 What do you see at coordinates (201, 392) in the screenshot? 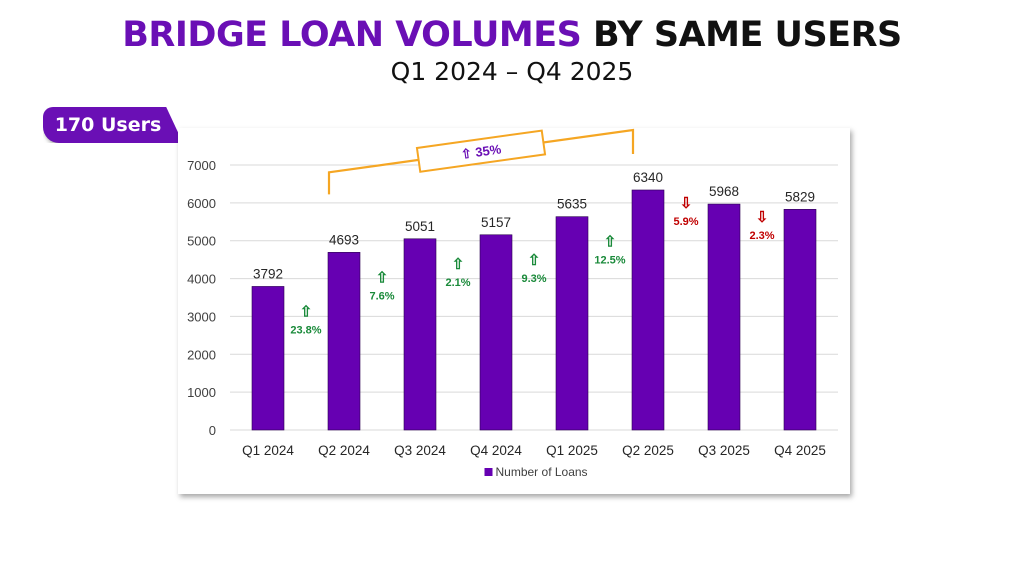
I see `y-tick-label: 1000` at bounding box center [201, 392].